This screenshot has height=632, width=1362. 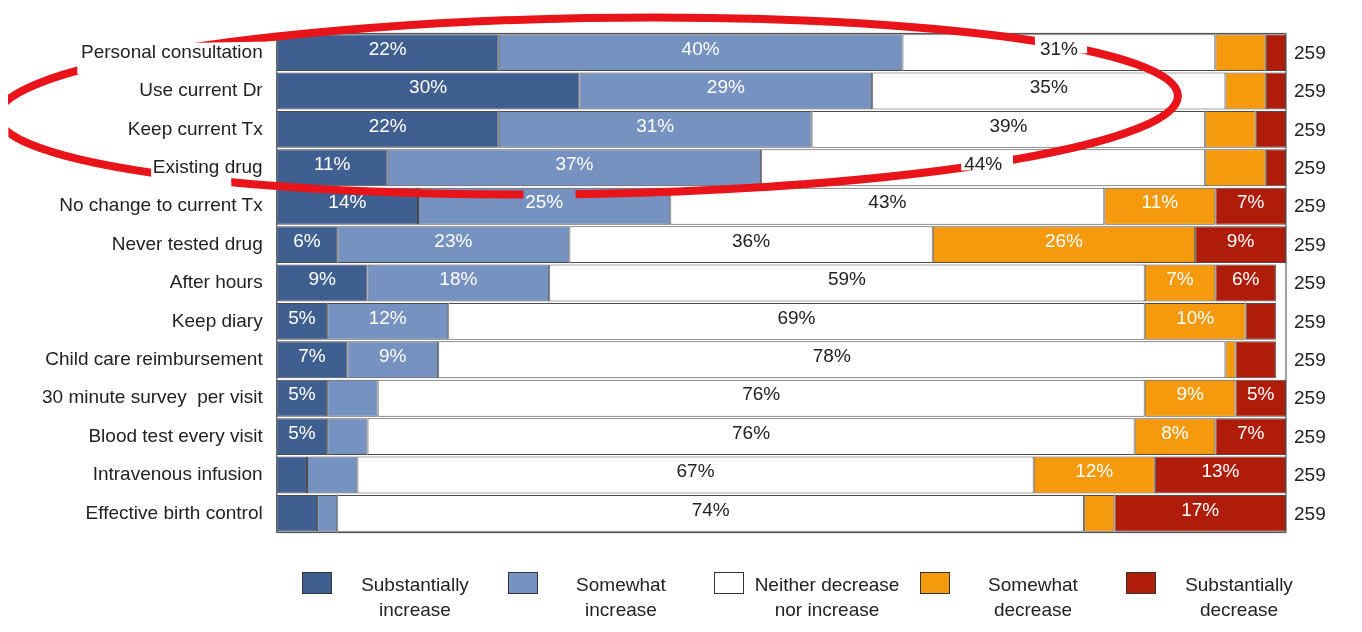 What do you see at coordinates (216, 282) in the screenshot?
I see `y-tick-label: After hours` at bounding box center [216, 282].